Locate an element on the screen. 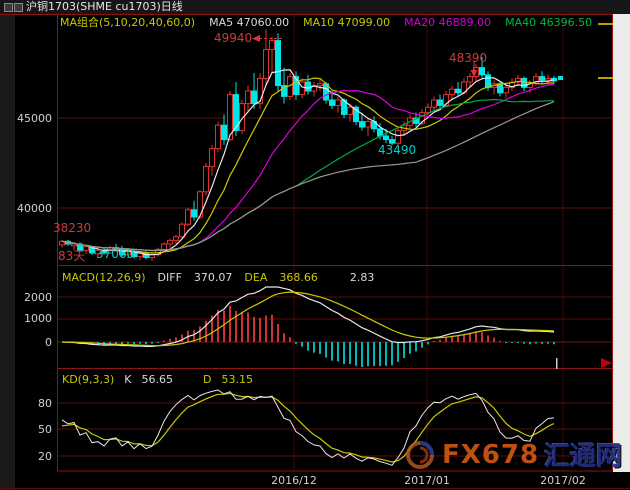  xtick-2017-02: 2017/02 is located at coordinates (563, 480).